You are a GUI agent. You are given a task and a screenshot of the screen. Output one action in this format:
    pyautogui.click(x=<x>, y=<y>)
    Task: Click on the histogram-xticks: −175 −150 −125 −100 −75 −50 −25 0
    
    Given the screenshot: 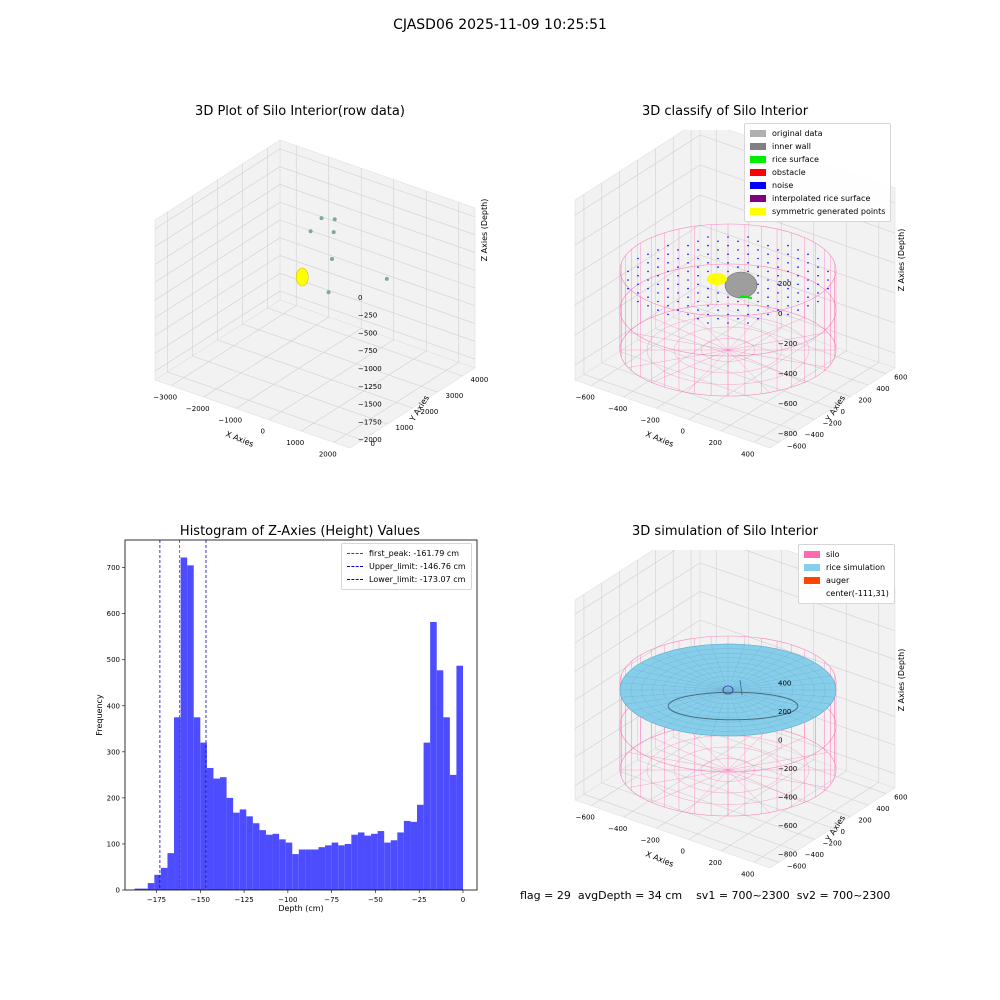 What is the action you would take?
    pyautogui.click(x=306, y=897)
    